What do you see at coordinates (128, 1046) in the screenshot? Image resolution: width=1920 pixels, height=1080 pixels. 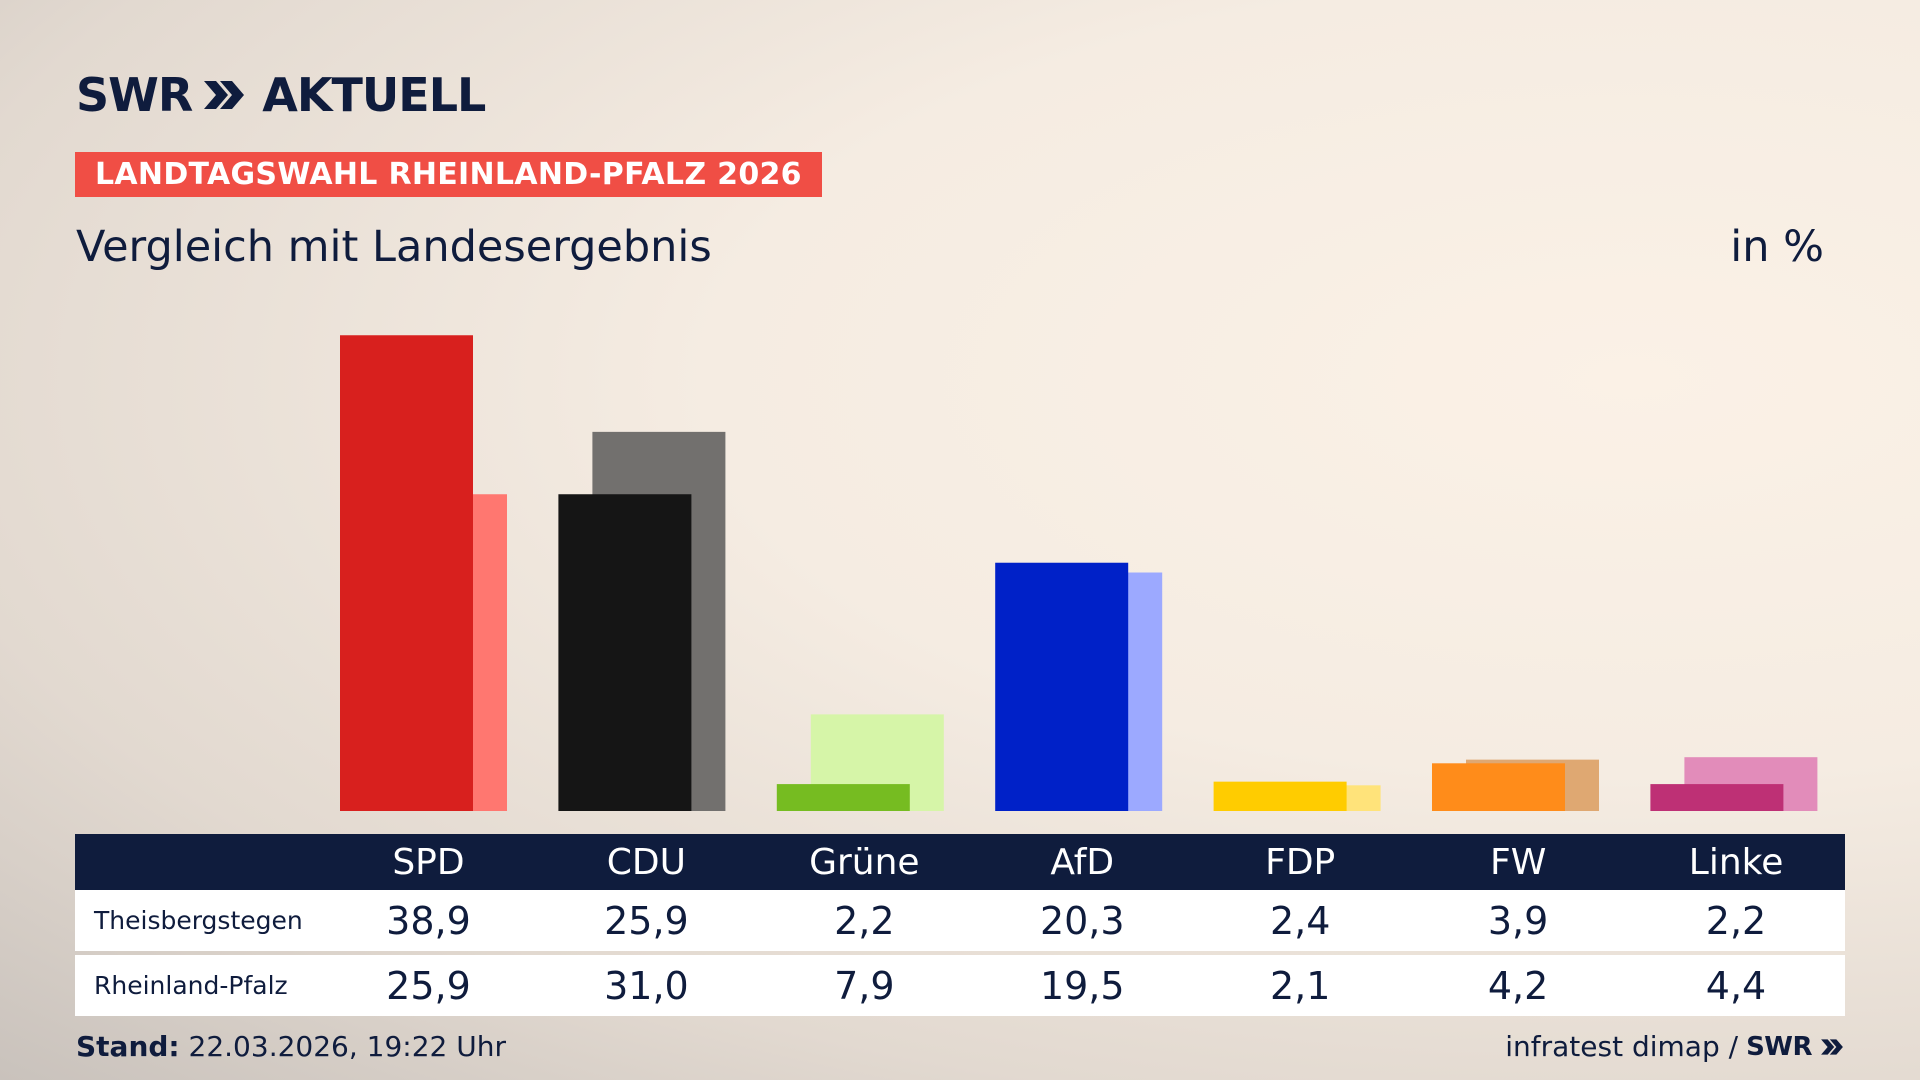 I see `timestamp-label: Stand:` at bounding box center [128, 1046].